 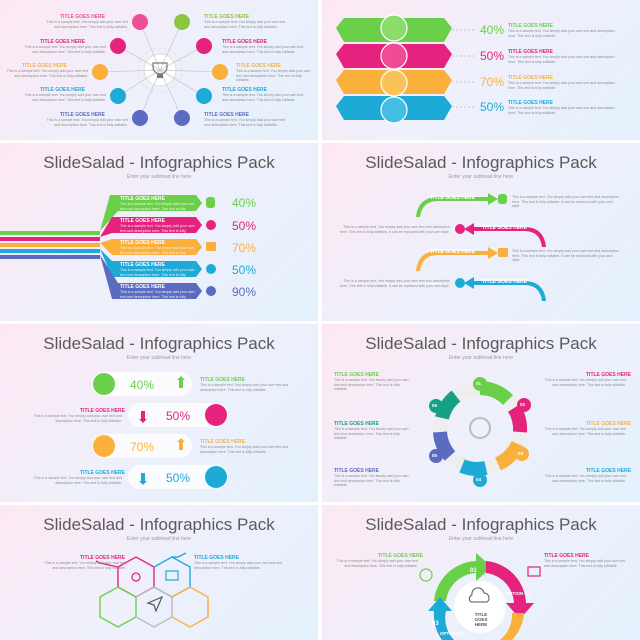 I want to click on hub-diagram-graphic, so click(x=160, y=70).